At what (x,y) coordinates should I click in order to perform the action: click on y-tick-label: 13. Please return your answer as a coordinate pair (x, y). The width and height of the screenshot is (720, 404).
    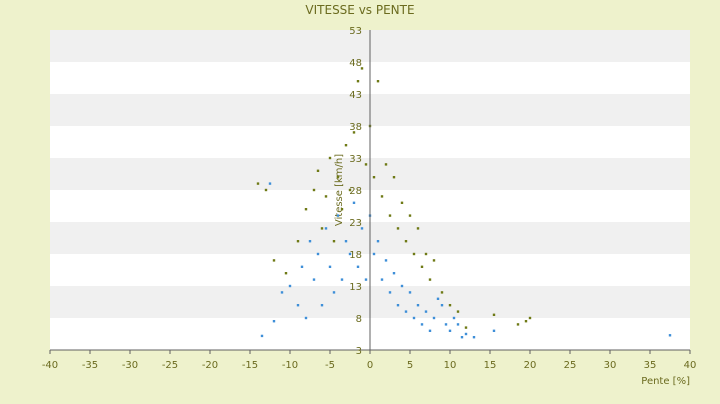
    Looking at the image, I should click on (355, 287).